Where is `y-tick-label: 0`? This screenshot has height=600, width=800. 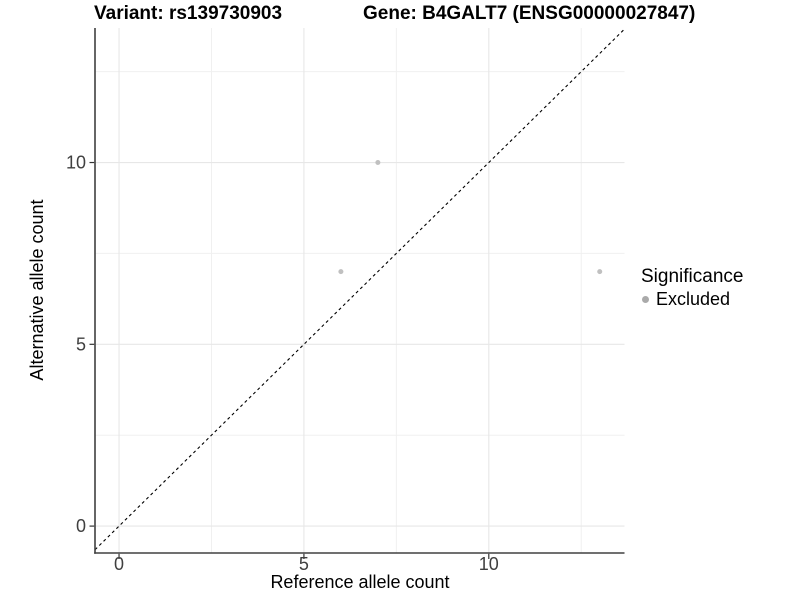 y-tick-label: 0 is located at coordinates (81, 526).